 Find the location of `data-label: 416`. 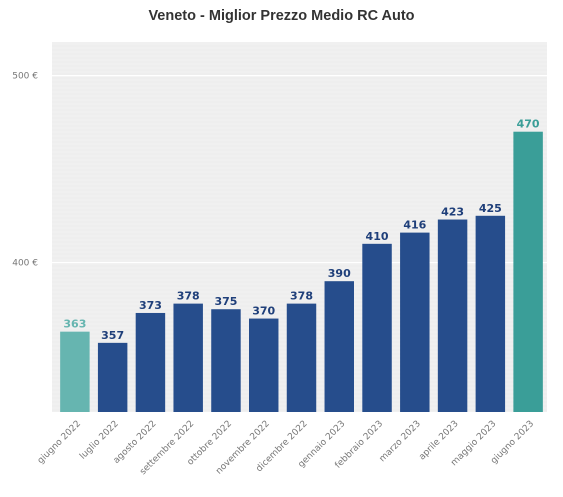

data-label: 416 is located at coordinates (414, 225).